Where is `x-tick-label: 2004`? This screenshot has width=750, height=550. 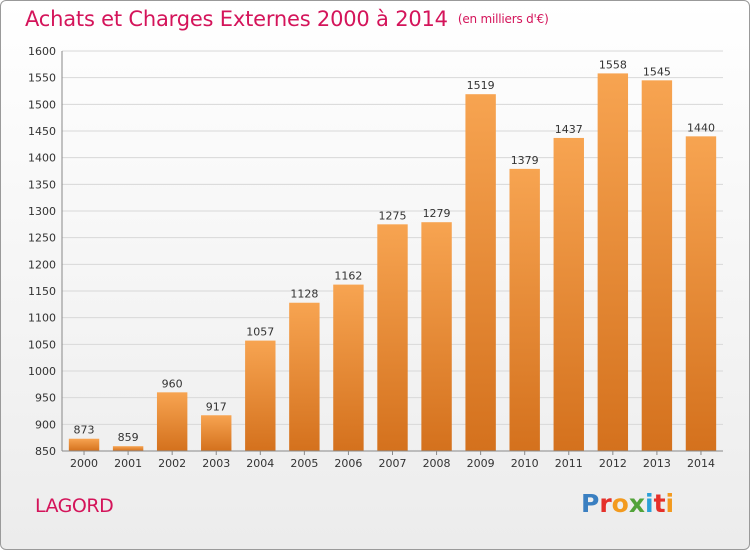
x-tick-label: 2004 is located at coordinates (260, 463).